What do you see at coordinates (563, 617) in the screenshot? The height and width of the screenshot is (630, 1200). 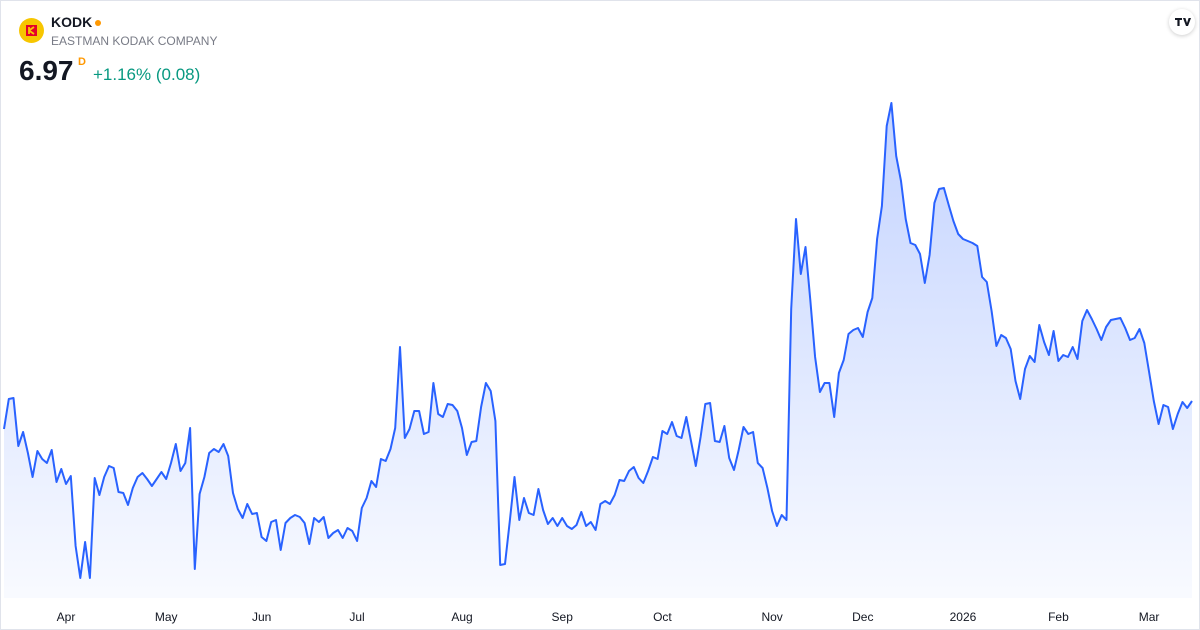 I see `x-tick-label: Sep` at bounding box center [563, 617].